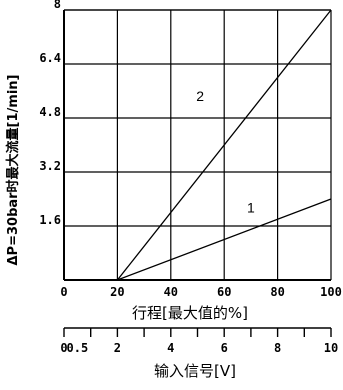 This screenshot has height=390, width=343. Describe the element at coordinates (63, 348) in the screenshot. I see `secondary-tick-label: 0` at that location.